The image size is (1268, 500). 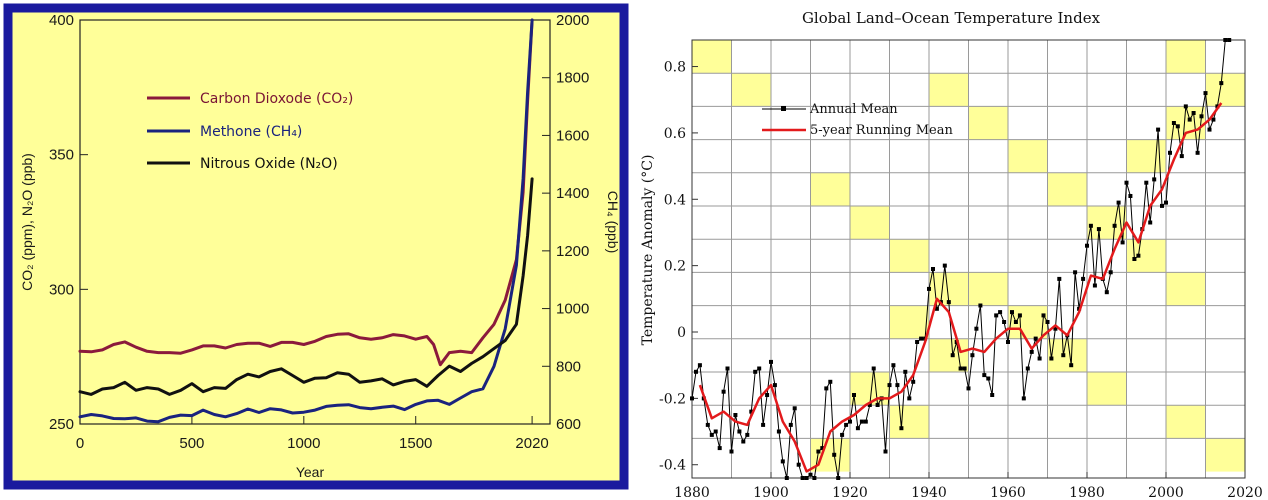 I want to click on y-left-tick-label: 350, so click(x=61, y=155).